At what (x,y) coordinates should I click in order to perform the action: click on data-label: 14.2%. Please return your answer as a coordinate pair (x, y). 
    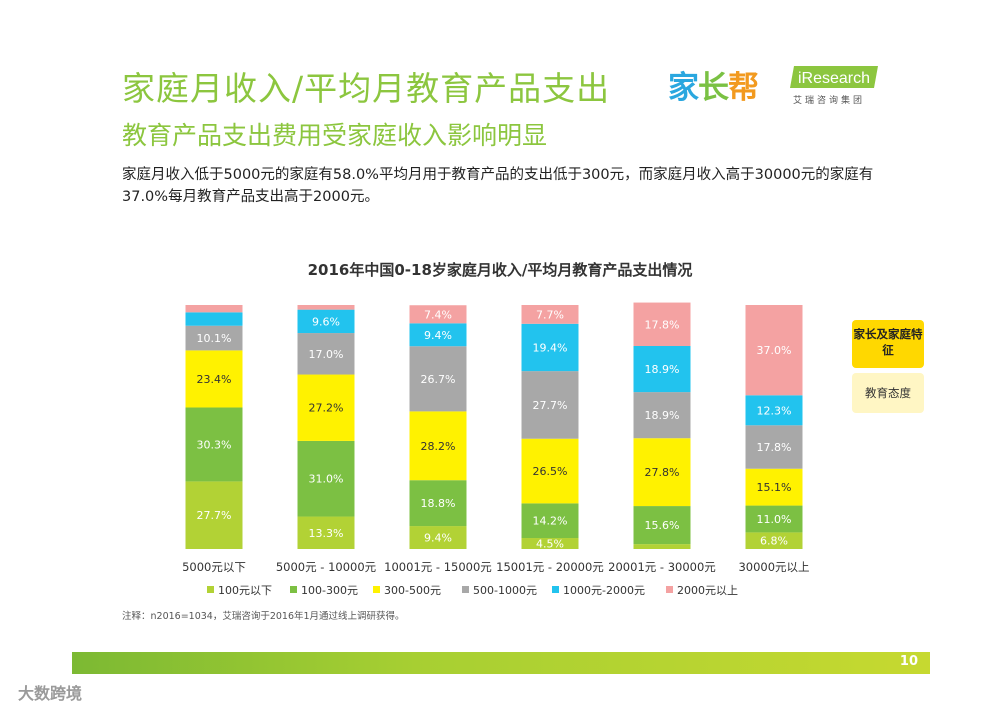
    Looking at the image, I should click on (550, 521).